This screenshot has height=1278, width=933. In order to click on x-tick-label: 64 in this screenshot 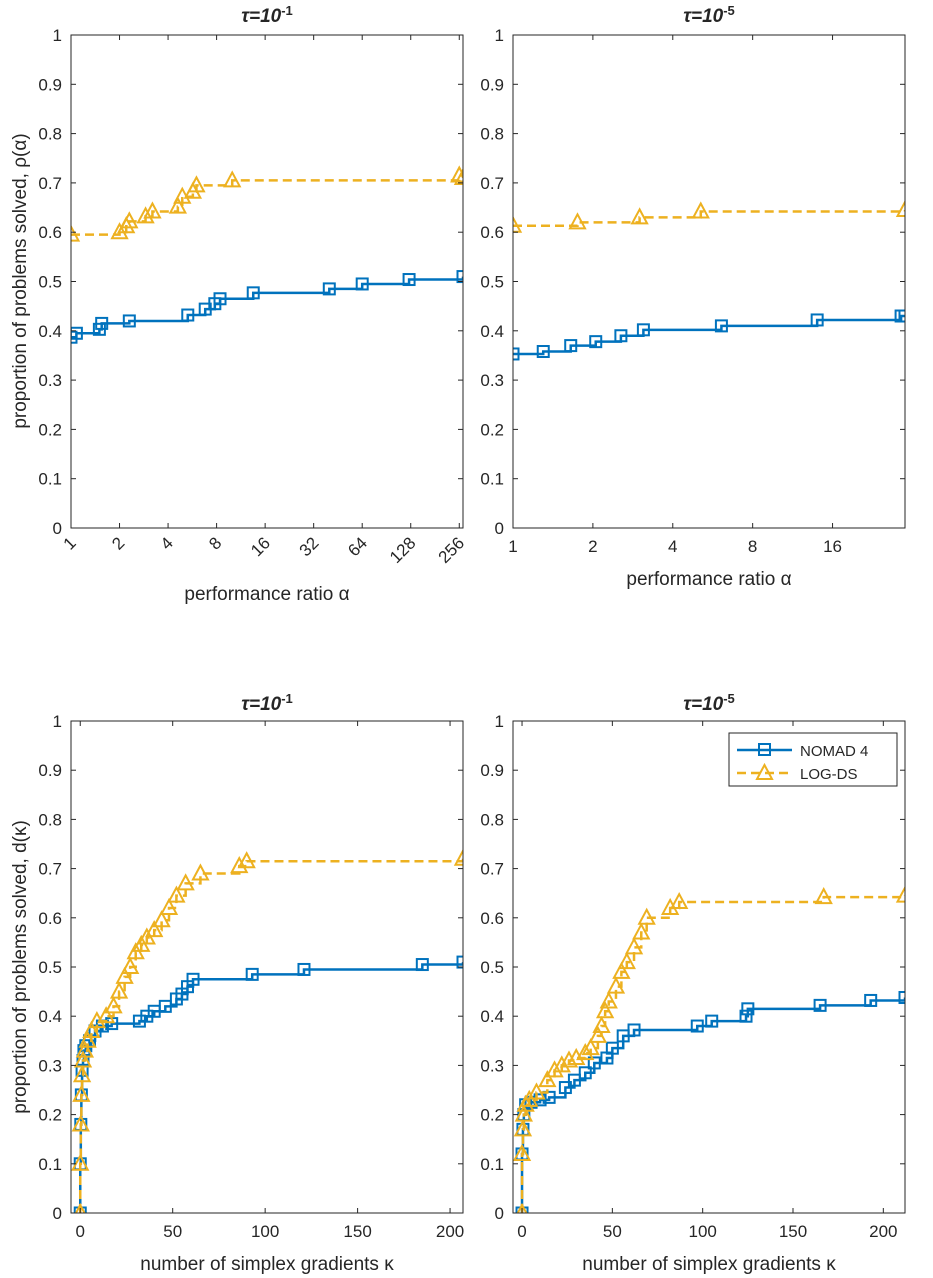, I will do `click(357, 546)`.